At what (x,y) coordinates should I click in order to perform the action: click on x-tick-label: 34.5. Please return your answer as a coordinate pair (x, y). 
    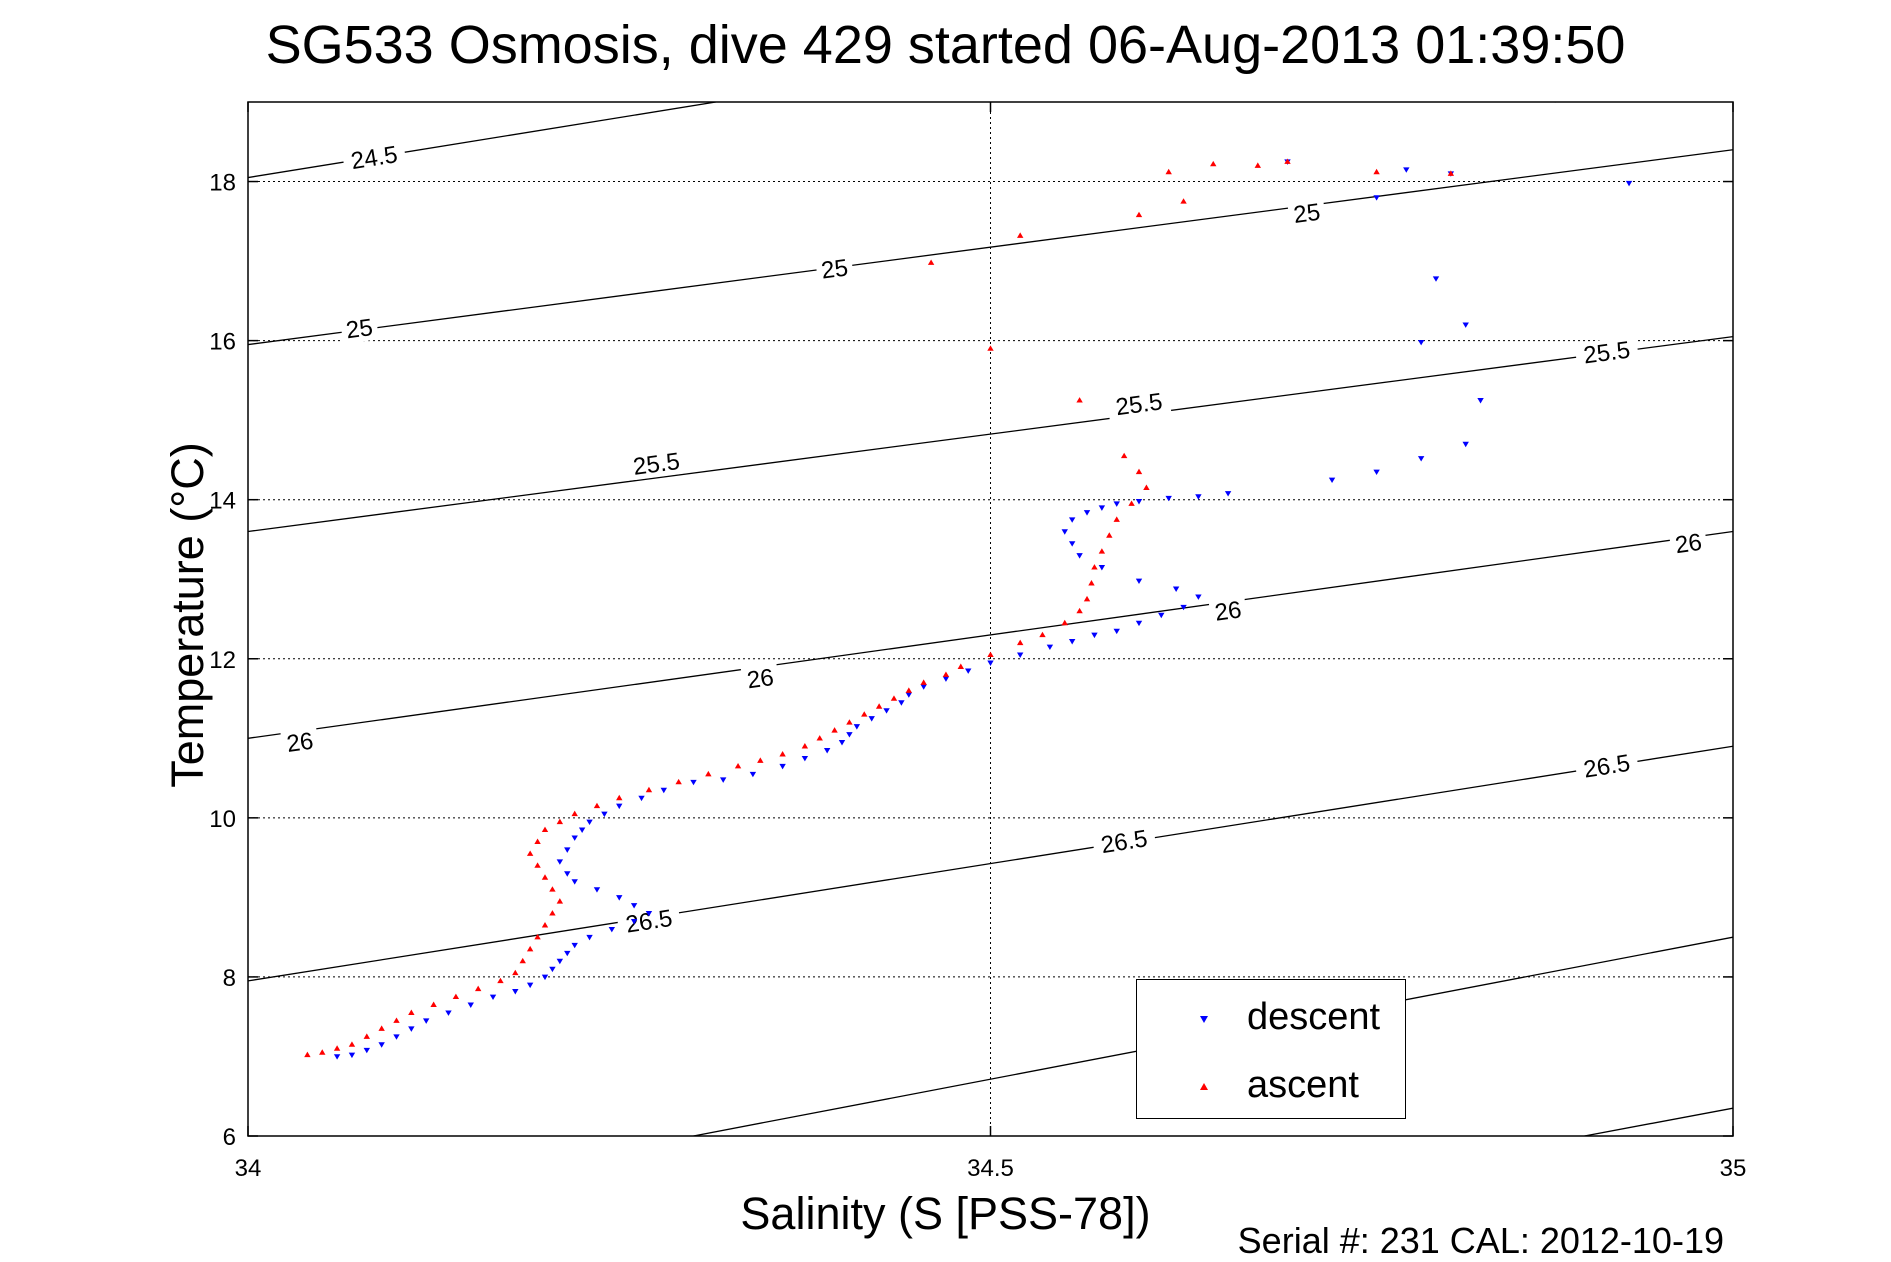
    Looking at the image, I should click on (990, 1168).